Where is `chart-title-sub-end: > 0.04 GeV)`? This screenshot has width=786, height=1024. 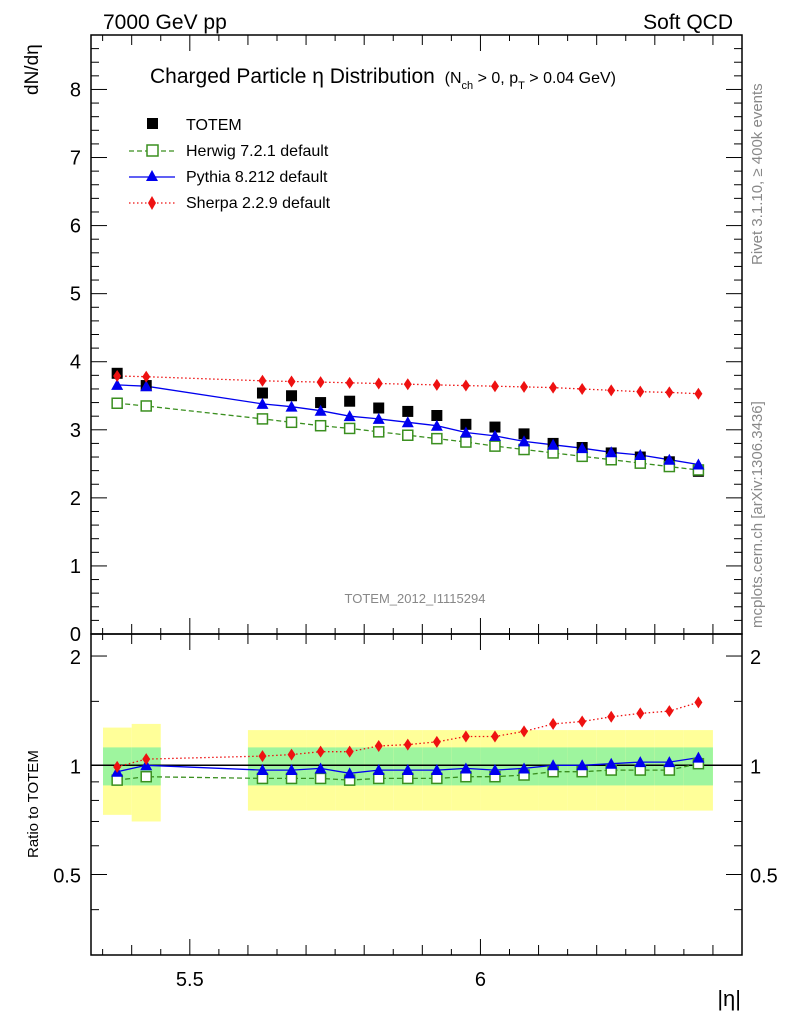
chart-title-sub-end: > 0.04 GeV) is located at coordinates (570, 78).